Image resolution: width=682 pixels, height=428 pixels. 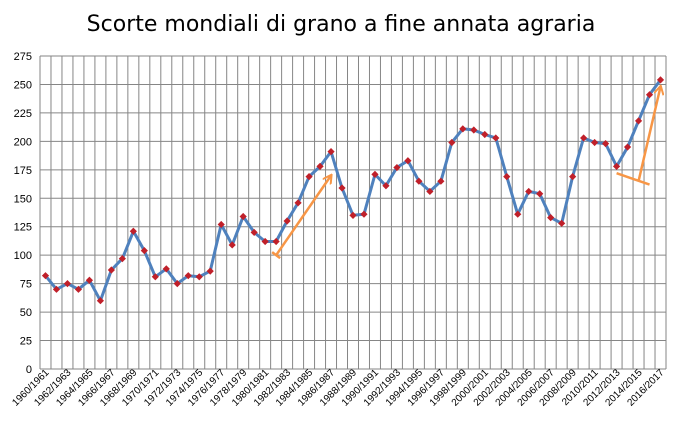 What do you see at coordinates (23, 256) in the screenshot?
I see `y-tick-label: 100` at bounding box center [23, 256].